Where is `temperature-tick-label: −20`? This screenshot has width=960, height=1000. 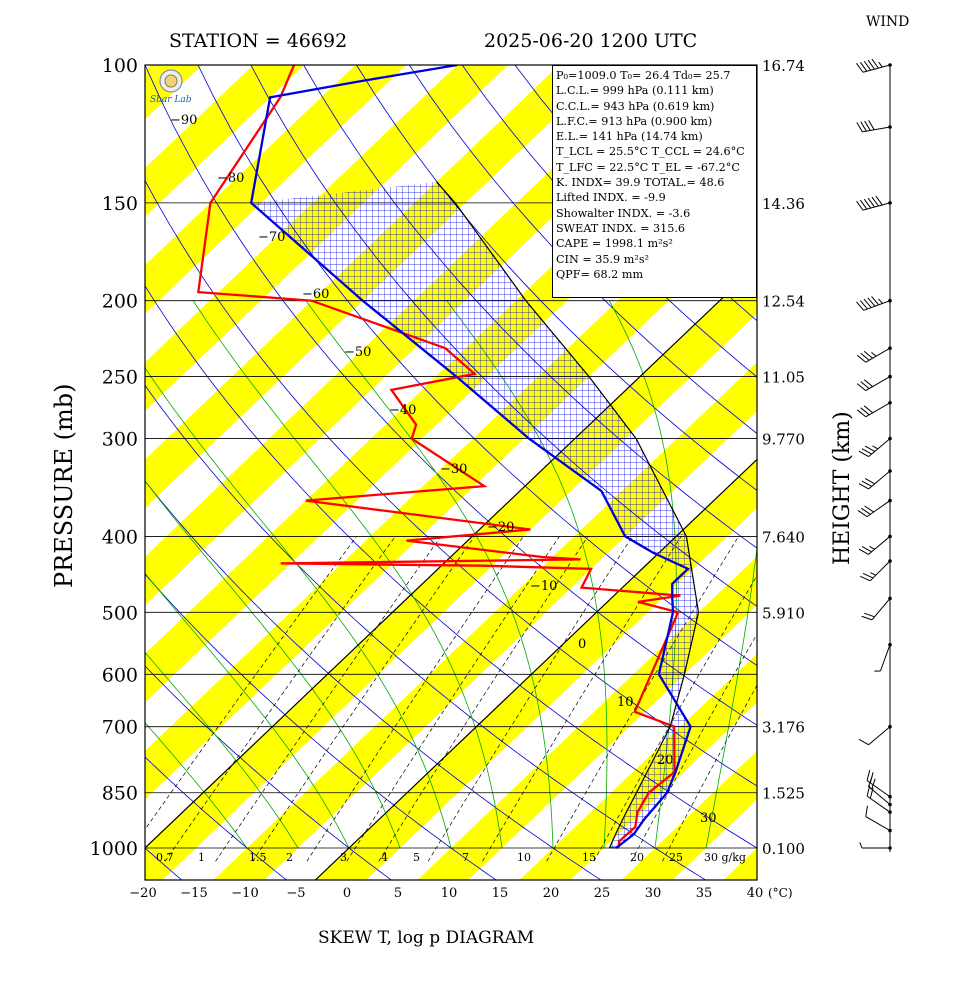 temperature-tick-label: −20 is located at coordinates (142, 893).